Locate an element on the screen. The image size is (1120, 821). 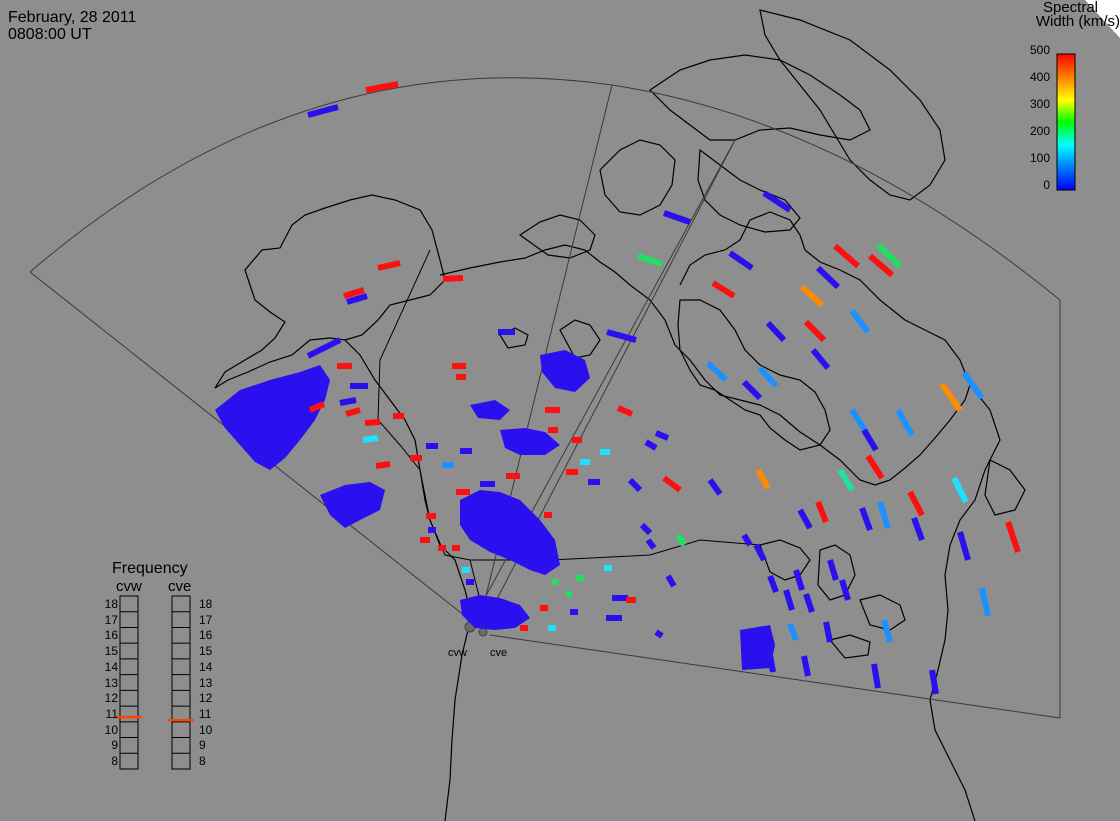
colorbar-tick: 300 is located at coordinates (1039, 104).